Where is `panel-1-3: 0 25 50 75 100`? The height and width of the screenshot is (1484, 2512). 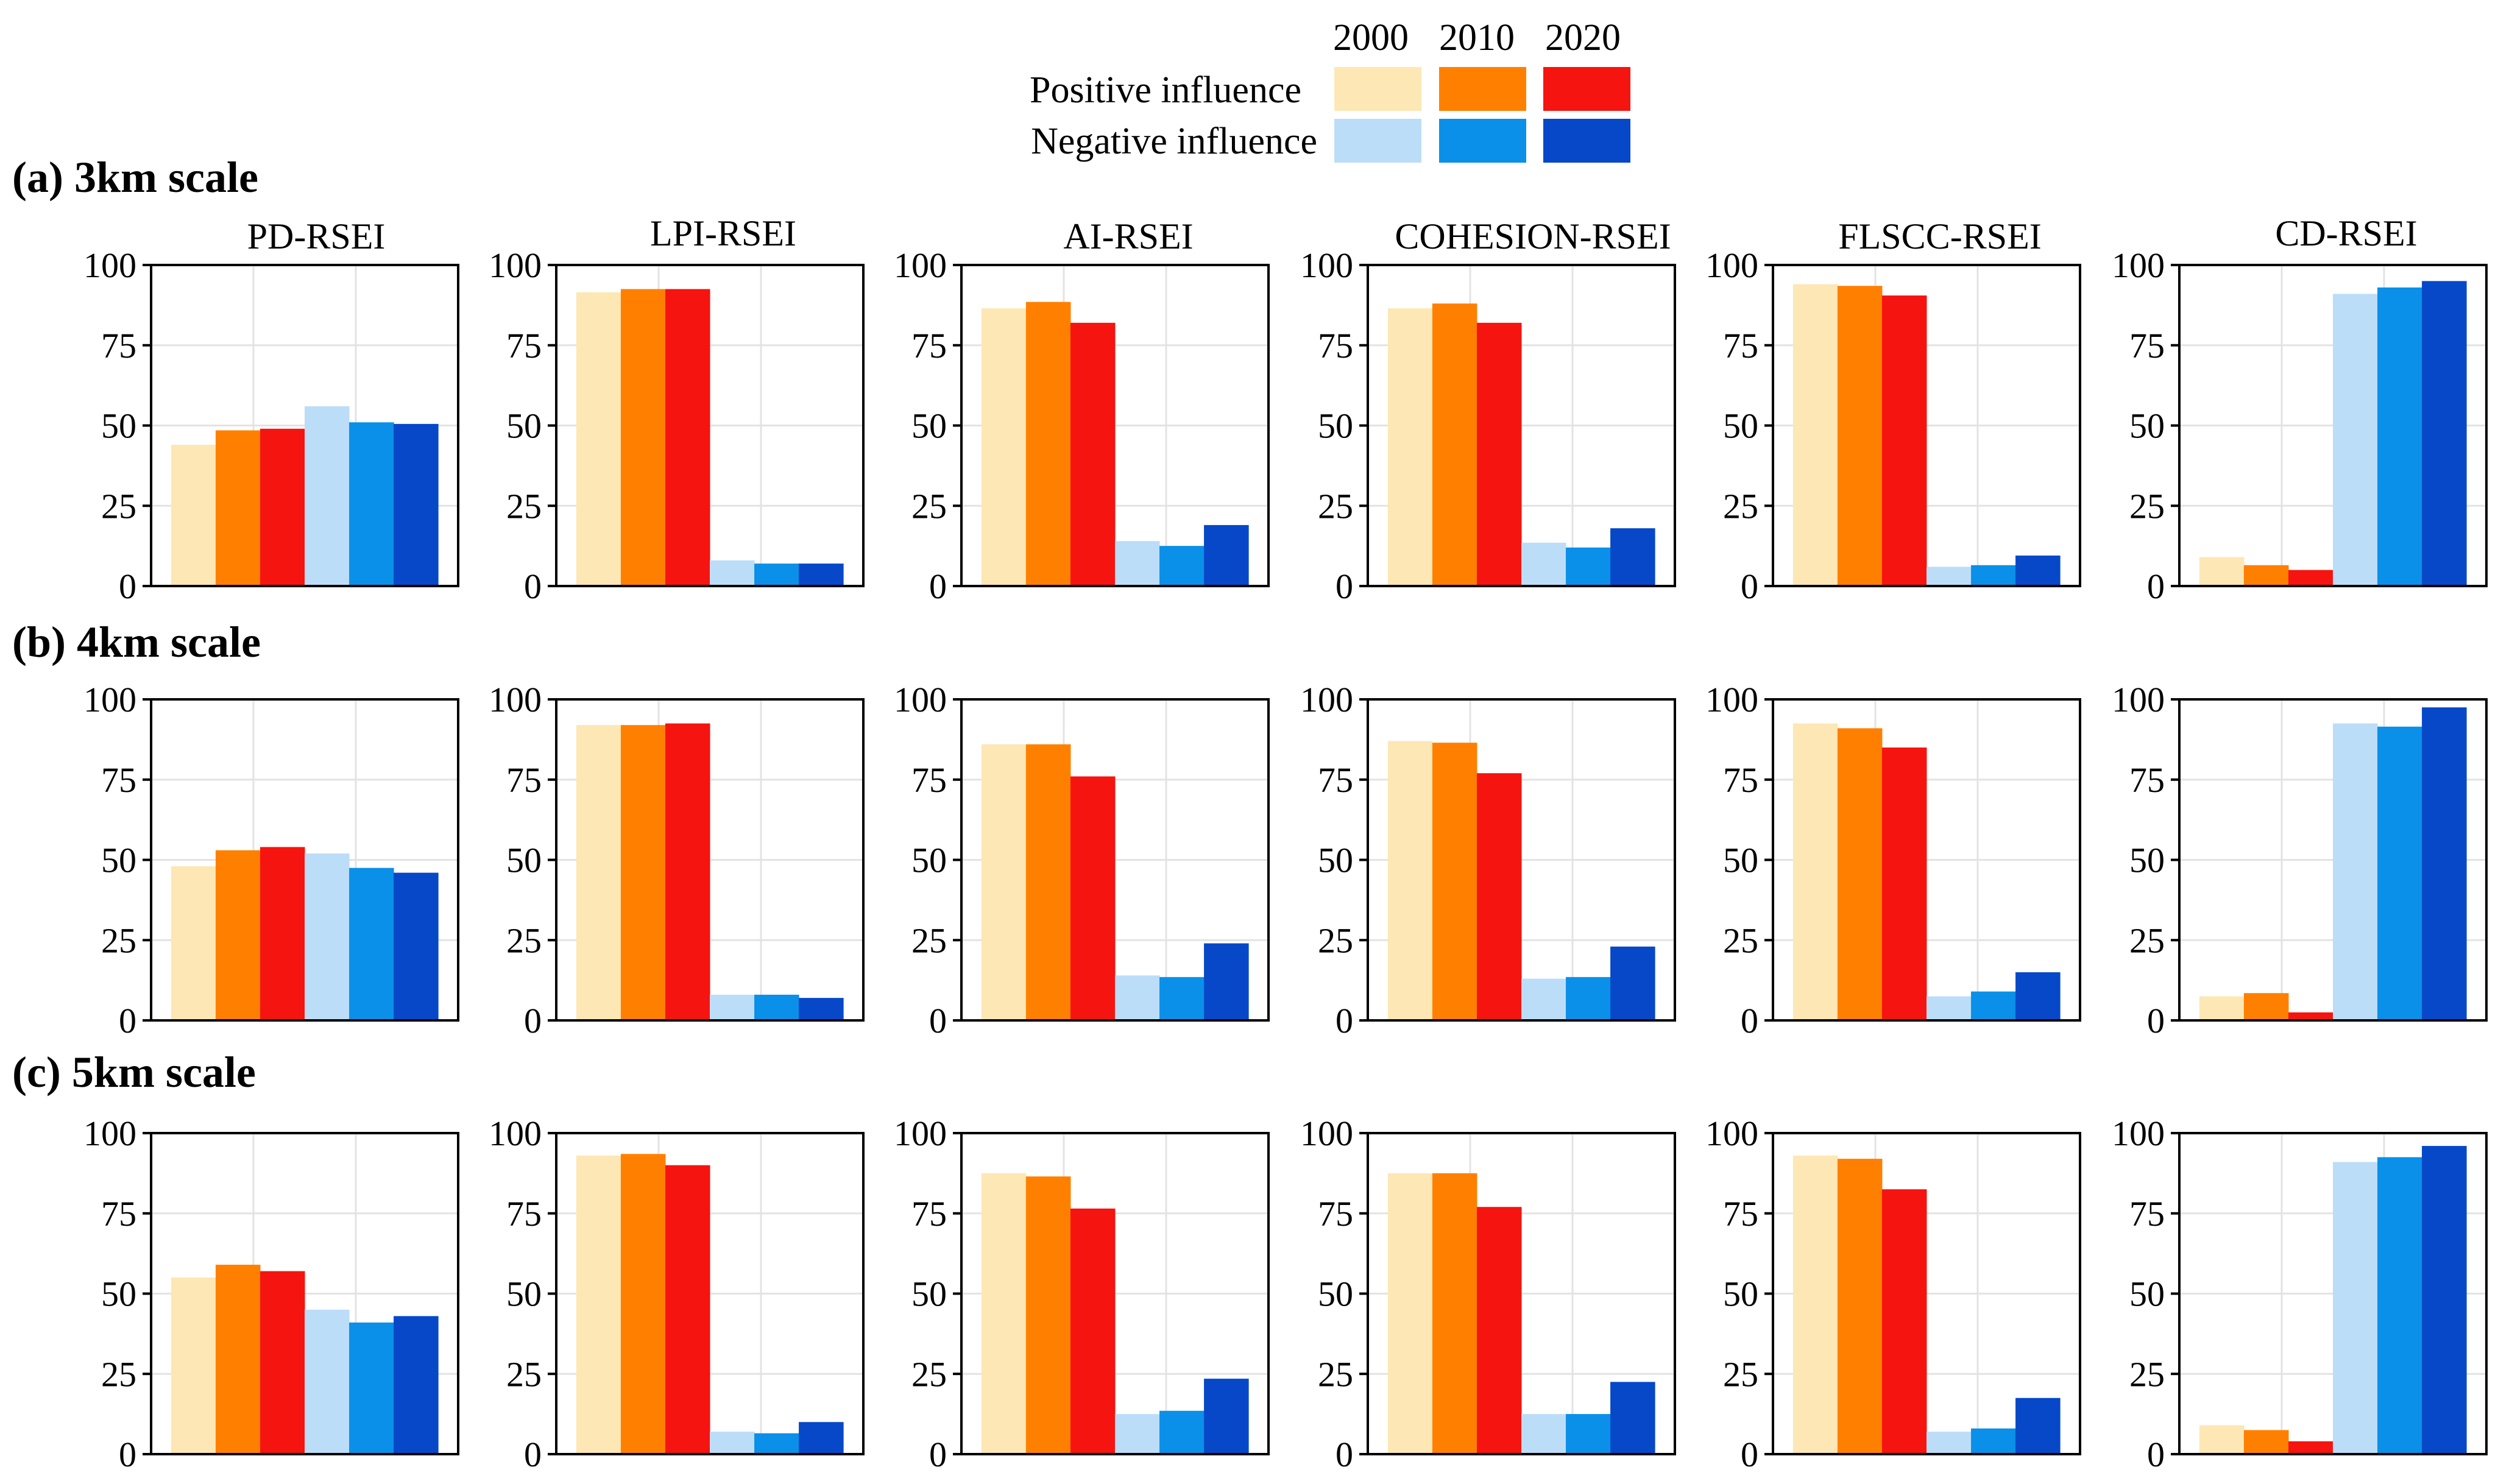
panel-1-3: 0 25 50 75 100 is located at coordinates (1082, 426).